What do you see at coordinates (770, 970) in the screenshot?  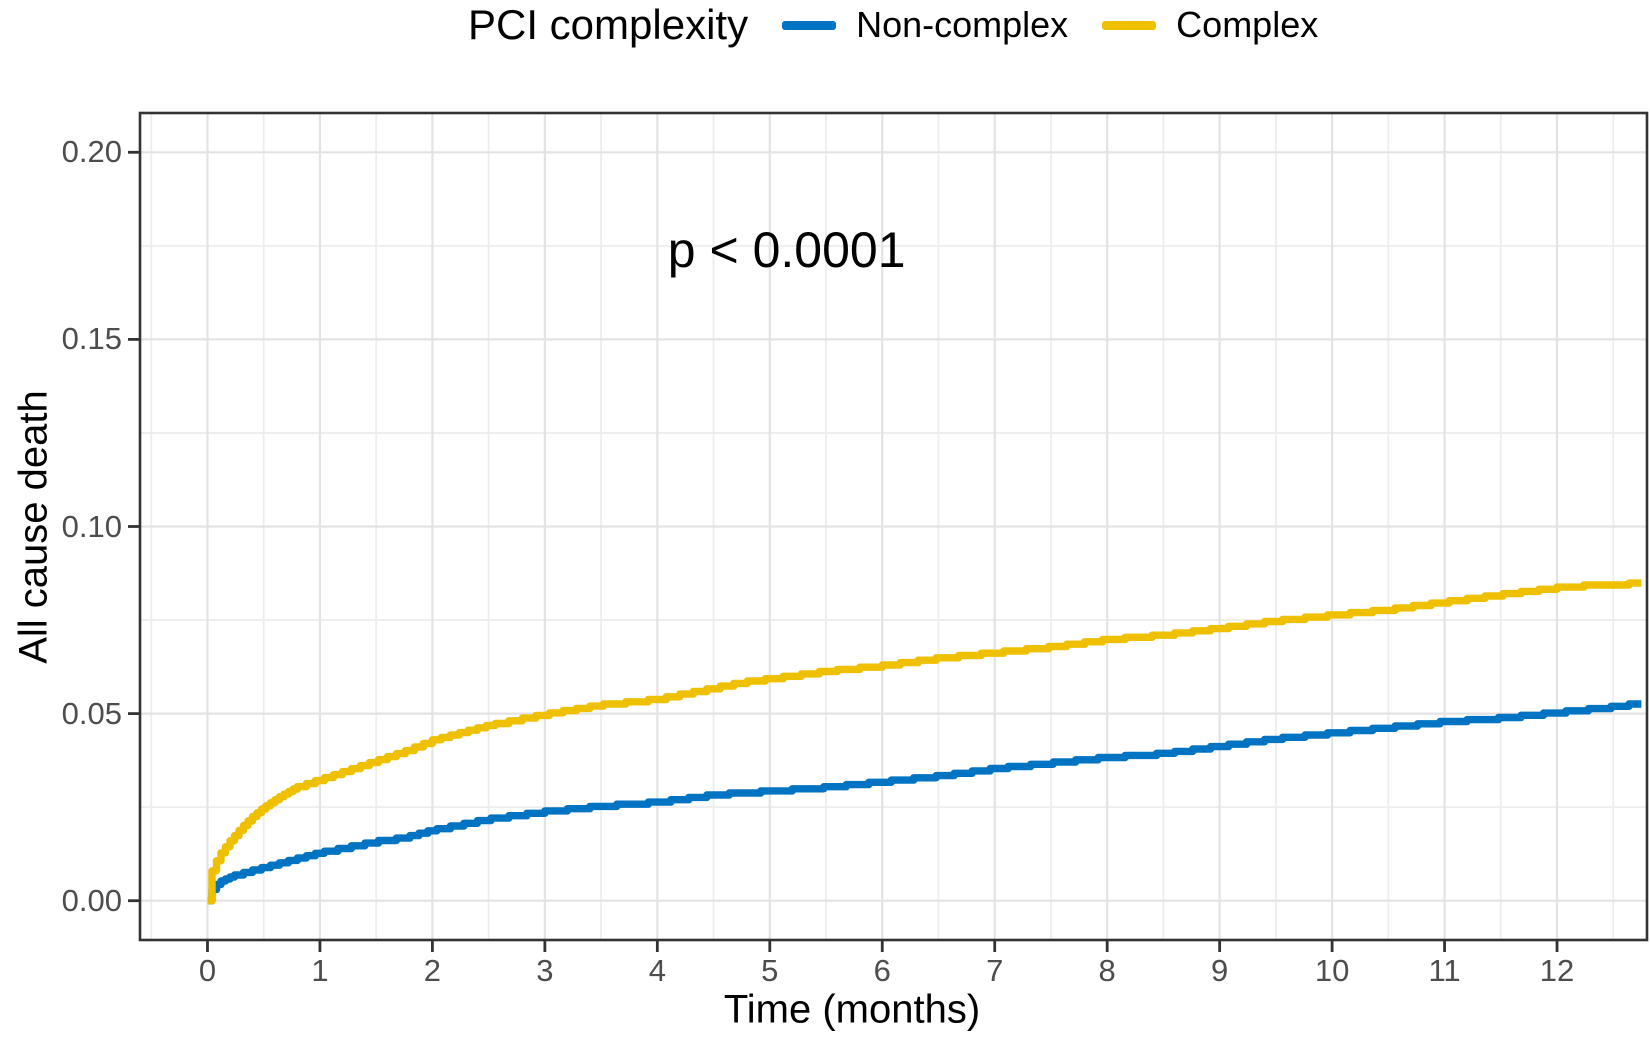 I see `x-tick-label: 5` at bounding box center [770, 970].